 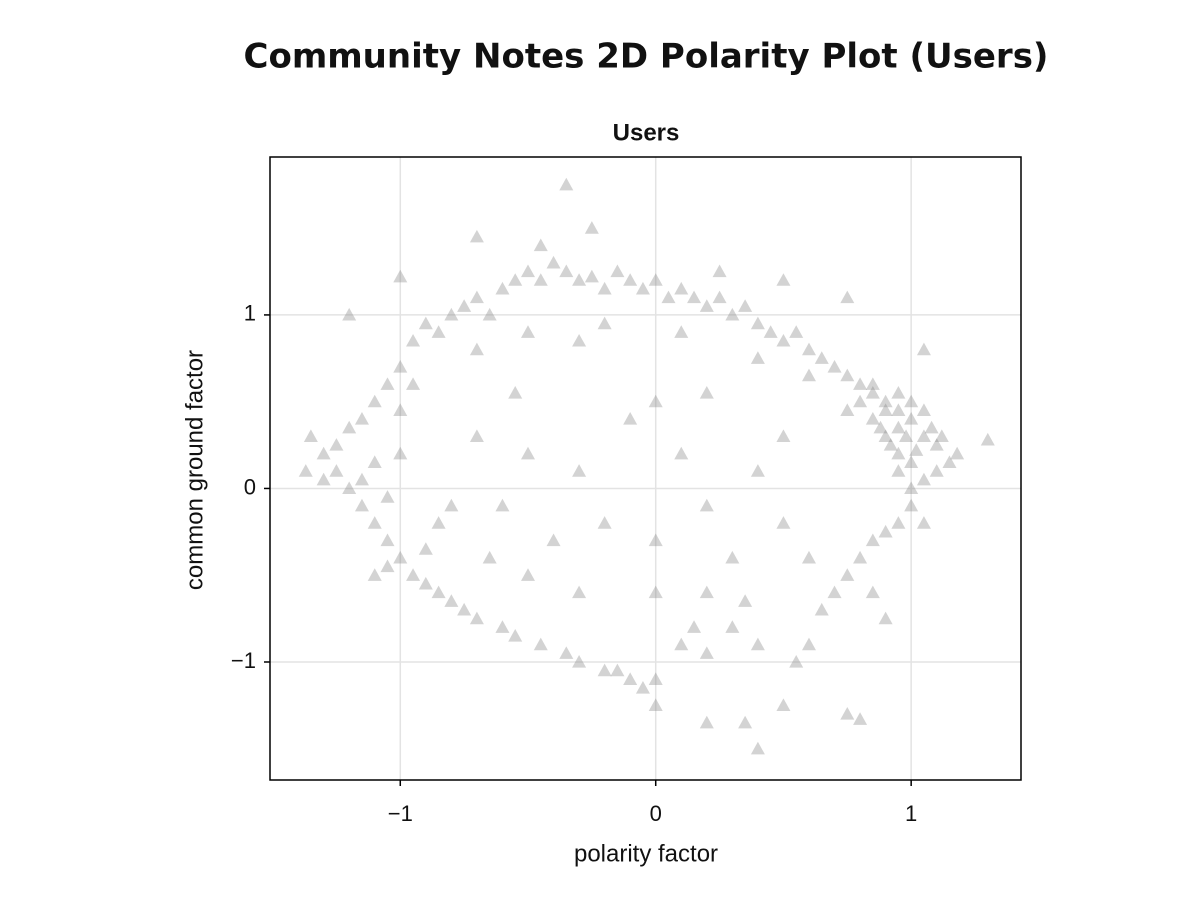 What do you see at coordinates (194, 470) in the screenshot?
I see `y-axis-label: common ground factor` at bounding box center [194, 470].